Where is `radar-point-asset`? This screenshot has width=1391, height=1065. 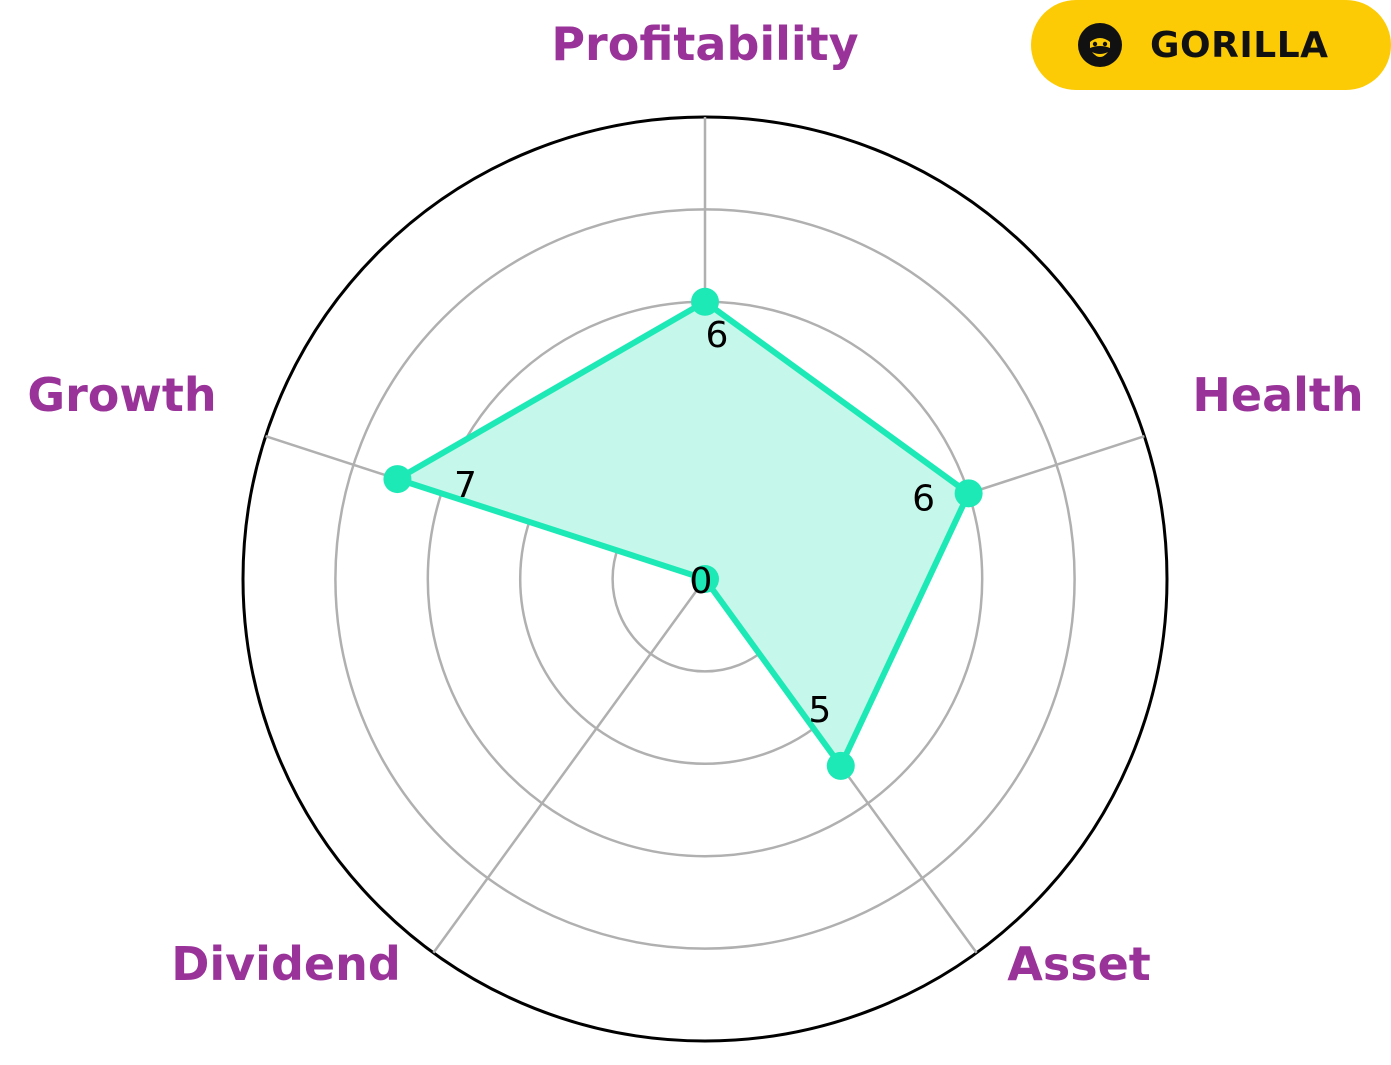 radar-point-asset is located at coordinates (840, 765).